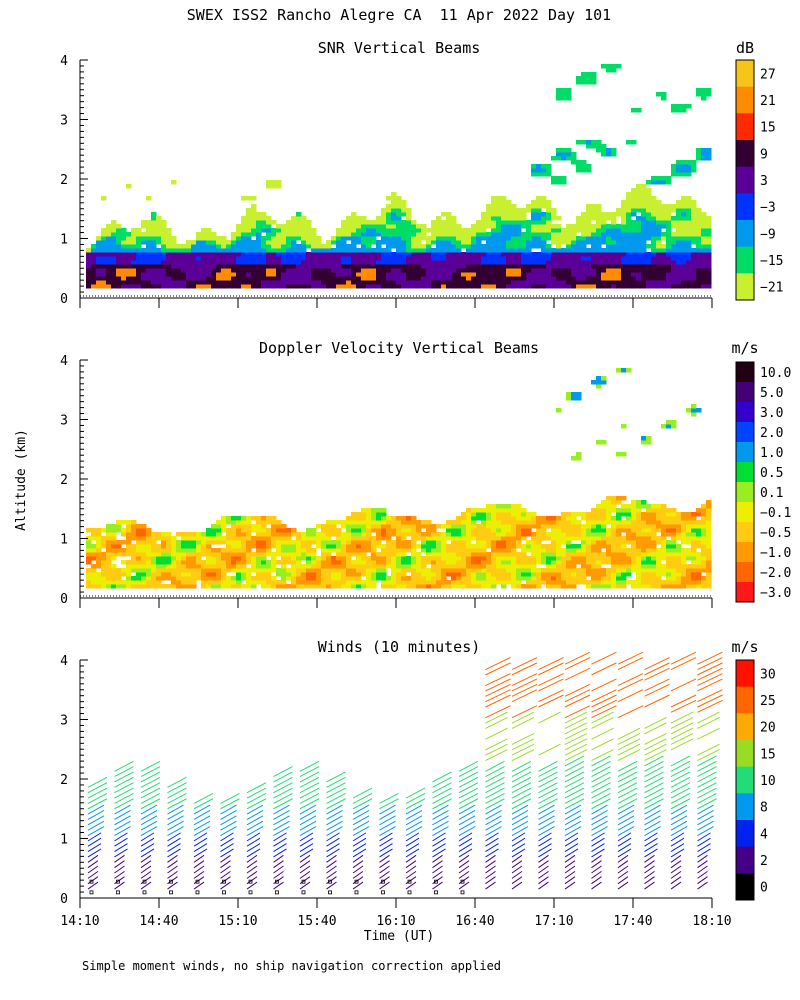 The width and height of the screenshot is (800, 1000). Describe the element at coordinates (771, 493) in the screenshot. I see `colorbar-label: 0.1` at that location.